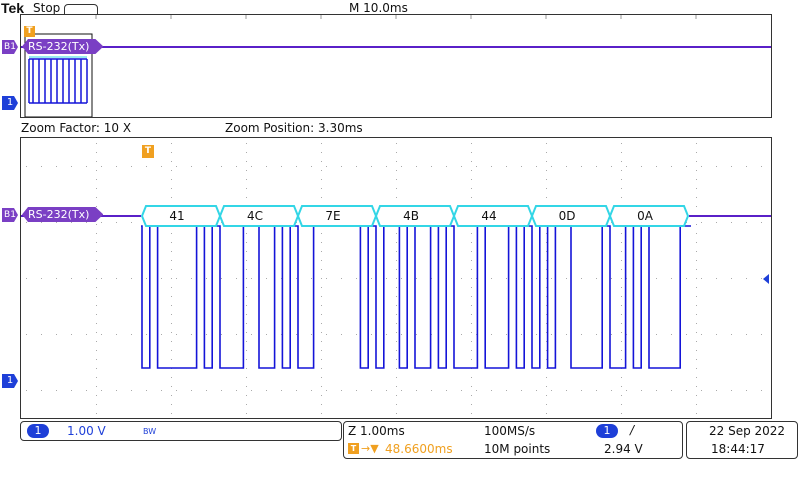  Describe the element at coordinates (294, 128) in the screenshot. I see `zoom-position: Zoom Position: 3.30ms` at that location.